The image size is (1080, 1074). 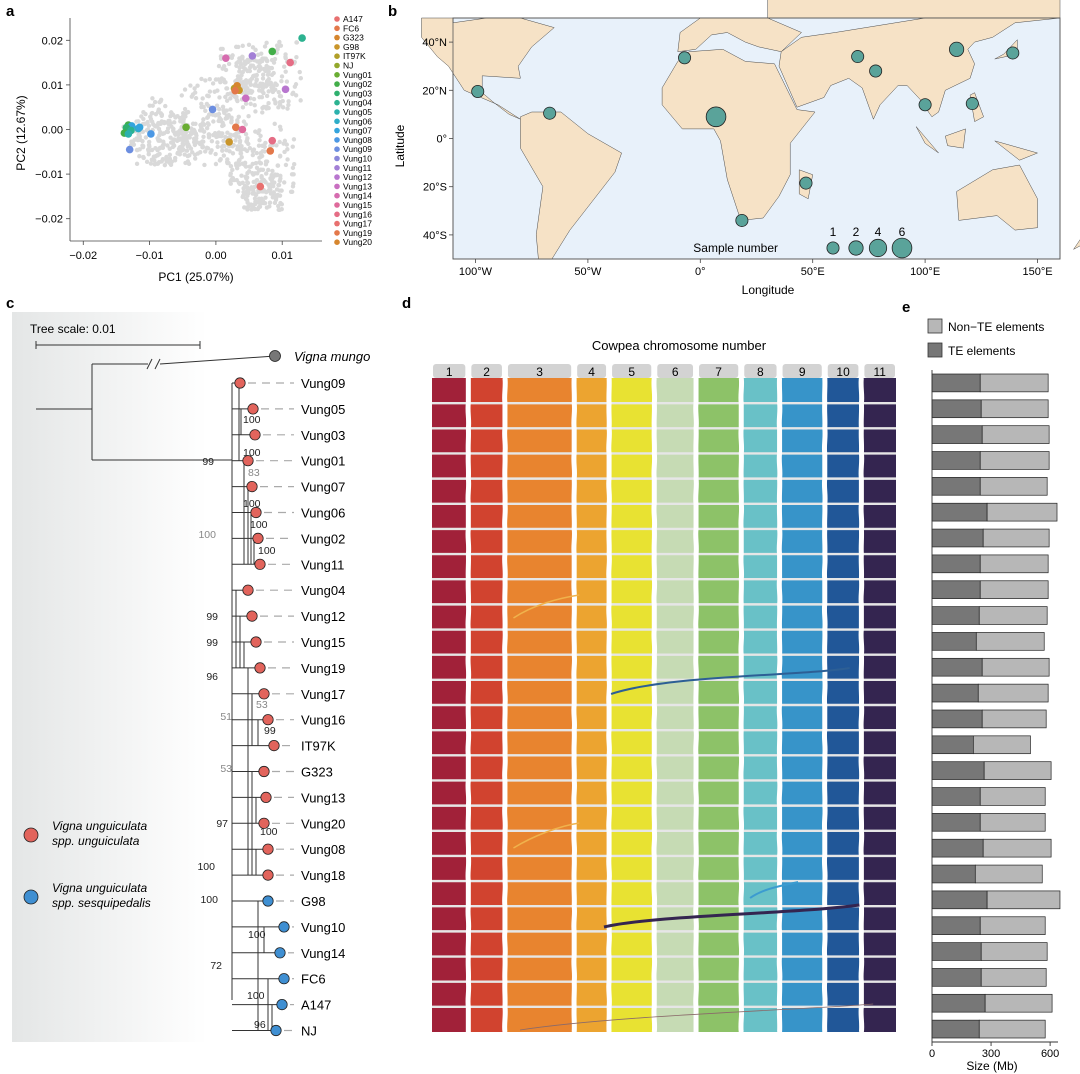 What do you see at coordinates (476, 272) in the screenshot?
I see `x-tick-label: 100°W` at bounding box center [476, 272].